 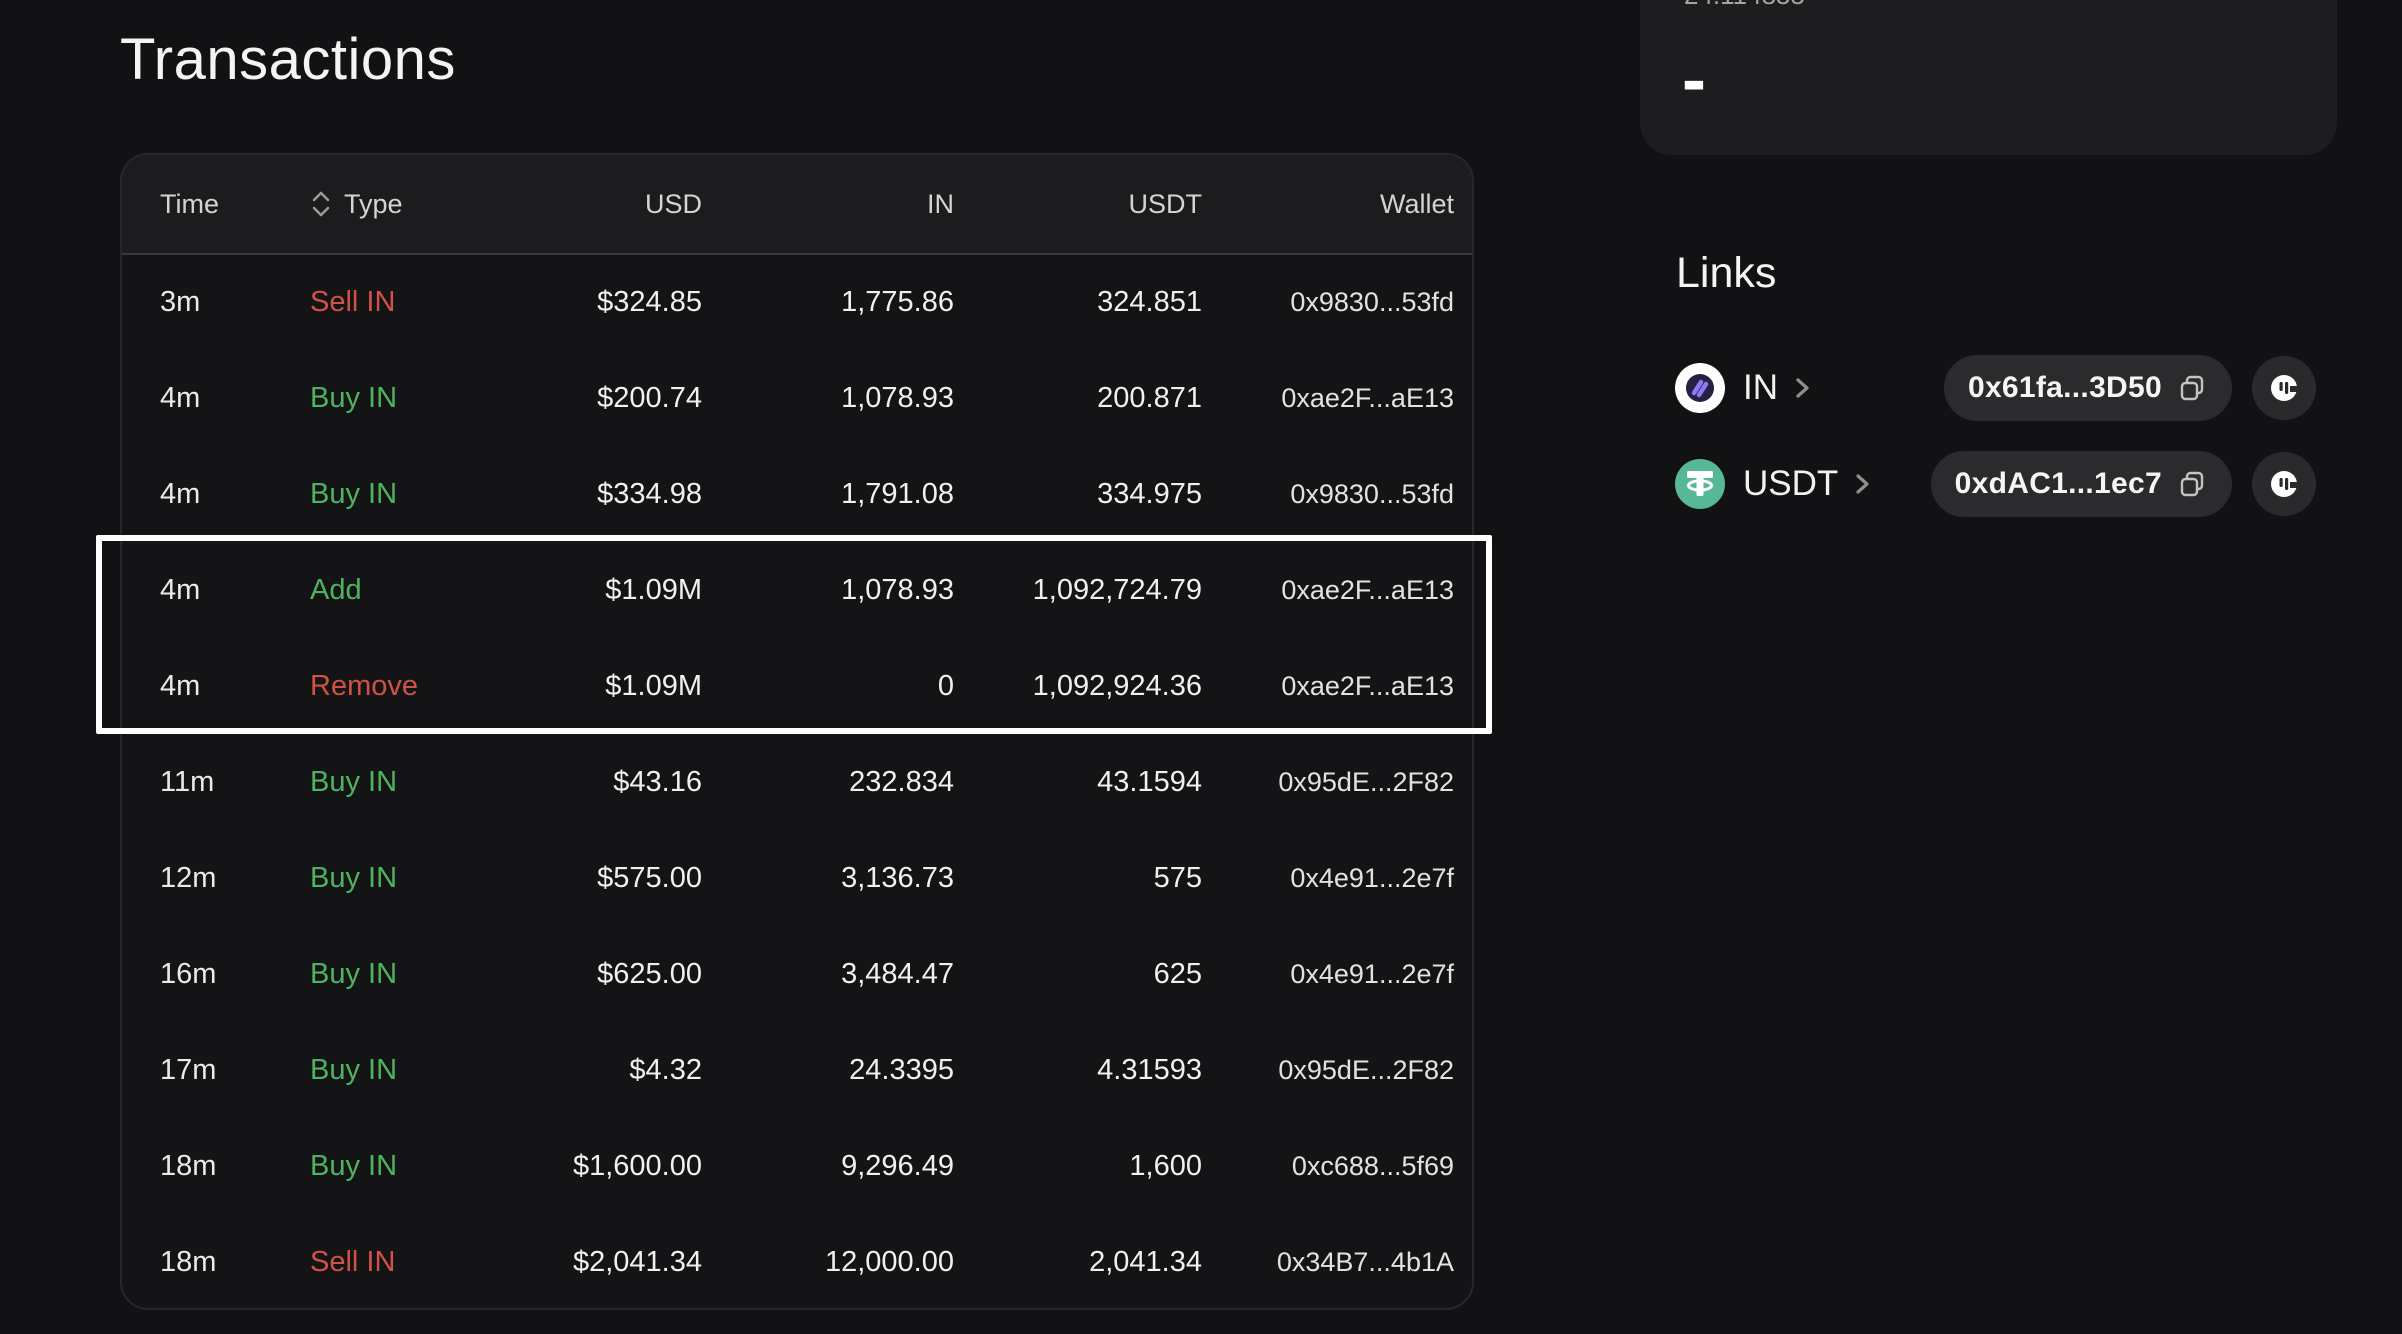 I want to click on column-header-usd: USD, so click(x=673, y=203).